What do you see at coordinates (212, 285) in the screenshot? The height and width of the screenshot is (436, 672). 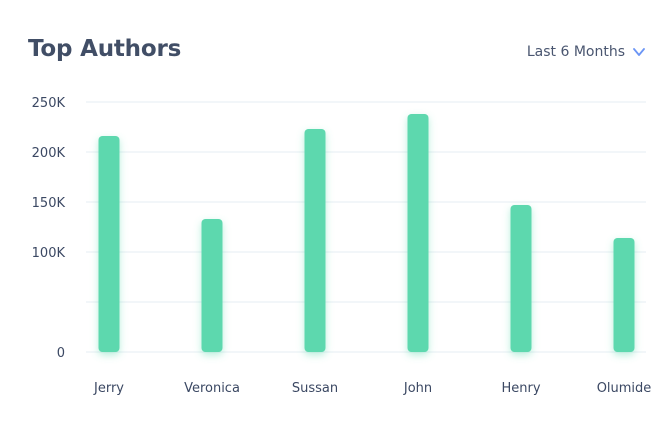 I see `bar-veronica` at bounding box center [212, 285].